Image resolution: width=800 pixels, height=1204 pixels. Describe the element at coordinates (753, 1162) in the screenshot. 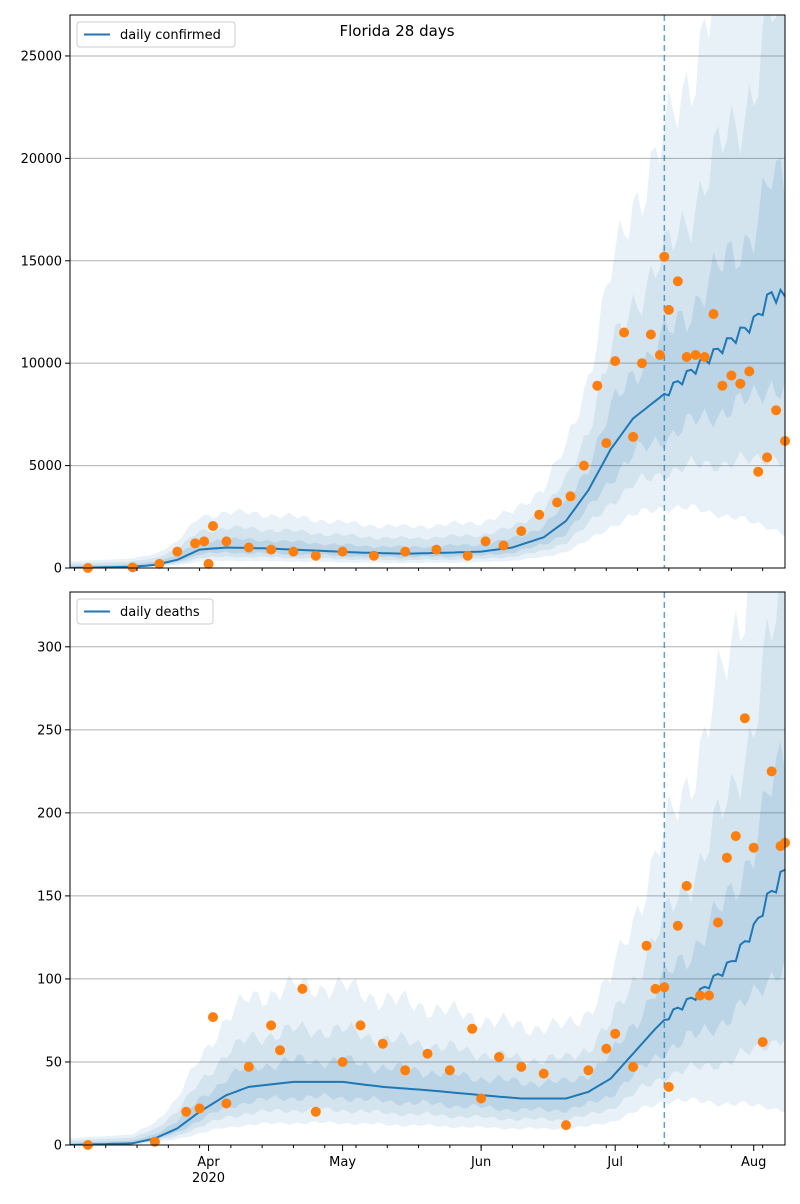

I see `x-tick-label: Aug` at that location.